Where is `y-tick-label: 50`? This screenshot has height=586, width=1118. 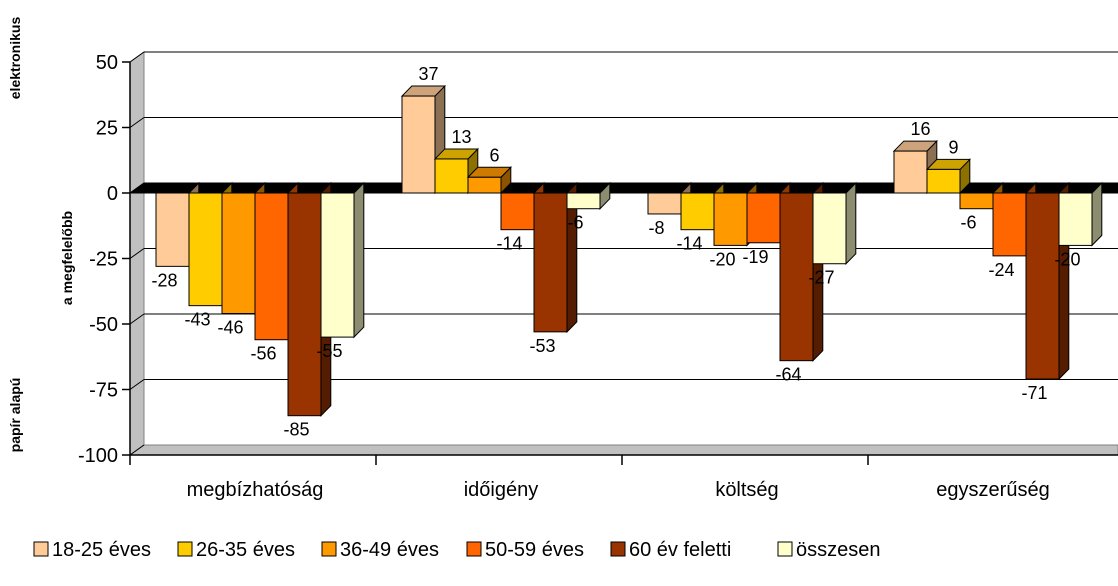 y-tick-label: 50 is located at coordinates (107, 63).